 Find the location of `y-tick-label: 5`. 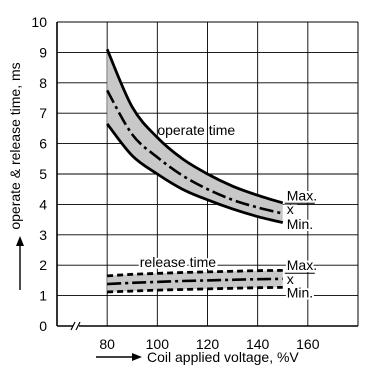

y-tick-label: 5 is located at coordinates (43, 174).